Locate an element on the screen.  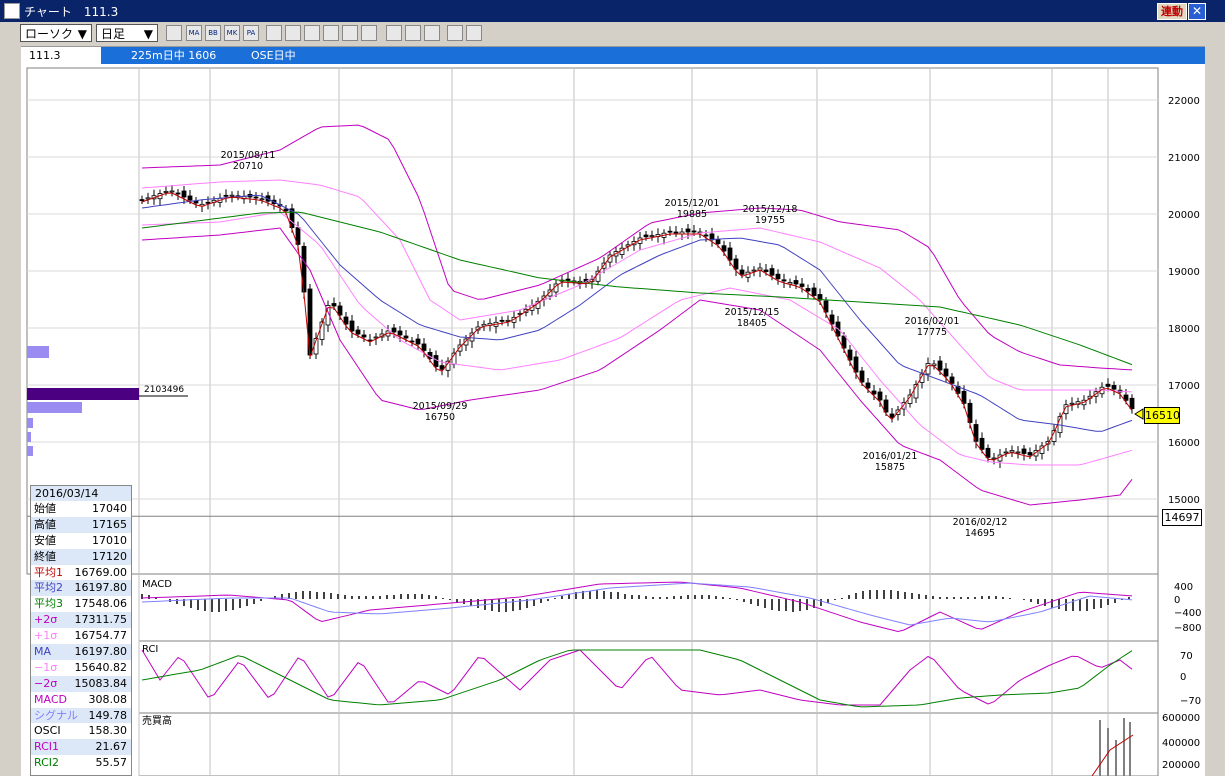
macd-axis-label: −800 is located at coordinates (1187, 628).